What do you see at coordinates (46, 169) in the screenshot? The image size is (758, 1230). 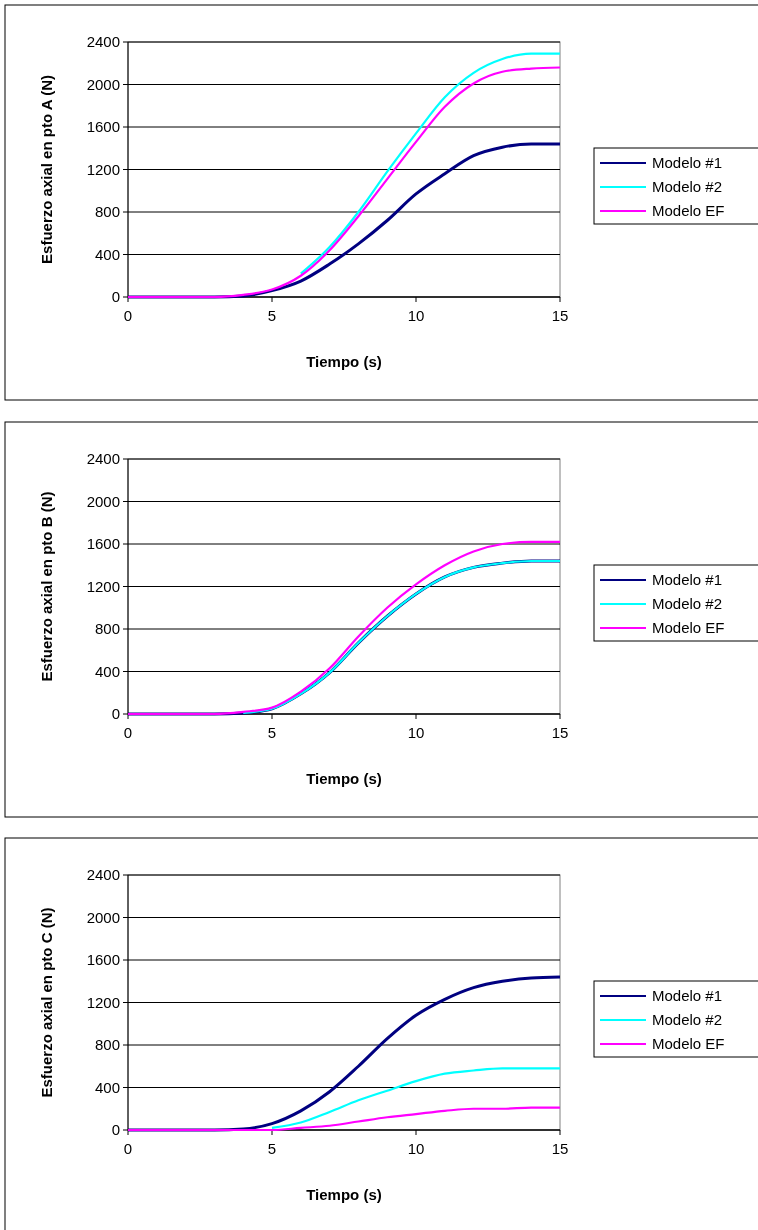 I see `y-axis-title: Esfuerzo axial en pto A (N)` at bounding box center [46, 169].